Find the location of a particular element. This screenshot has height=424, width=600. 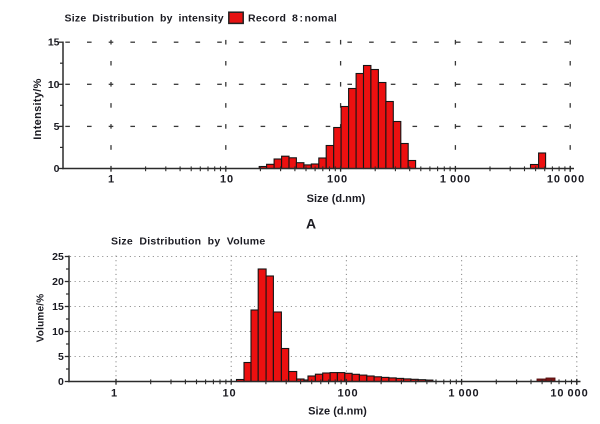

svg-text: Record 8 : nomal is located at coordinates (292, 19).